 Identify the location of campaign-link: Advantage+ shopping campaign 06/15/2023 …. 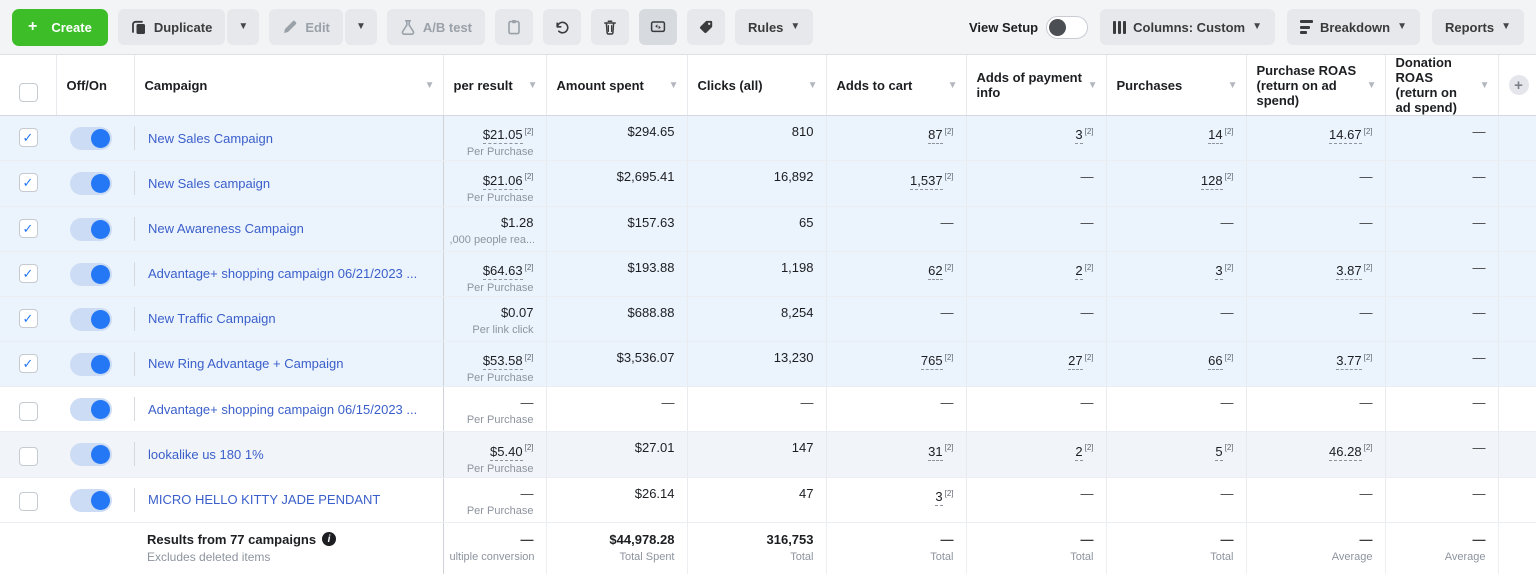
(283, 409).